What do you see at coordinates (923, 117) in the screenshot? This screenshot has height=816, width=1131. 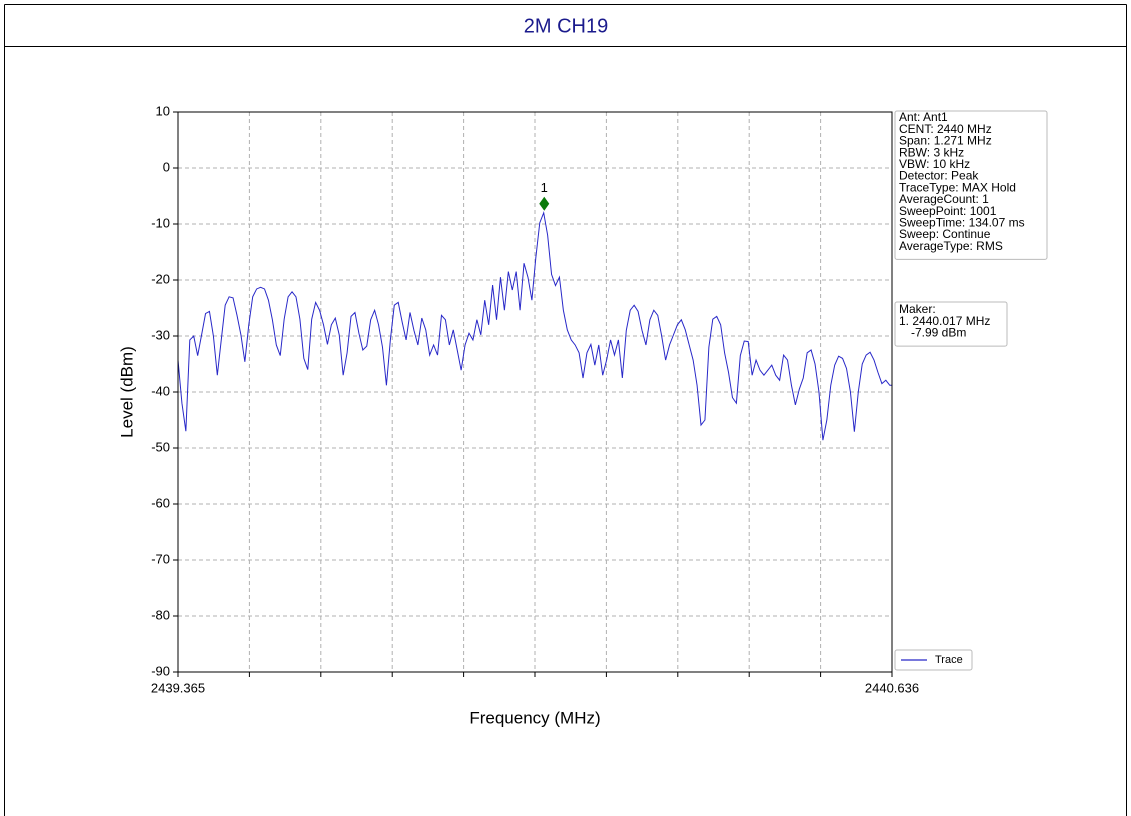 I see `info-line: Ant: Ant1` at bounding box center [923, 117].